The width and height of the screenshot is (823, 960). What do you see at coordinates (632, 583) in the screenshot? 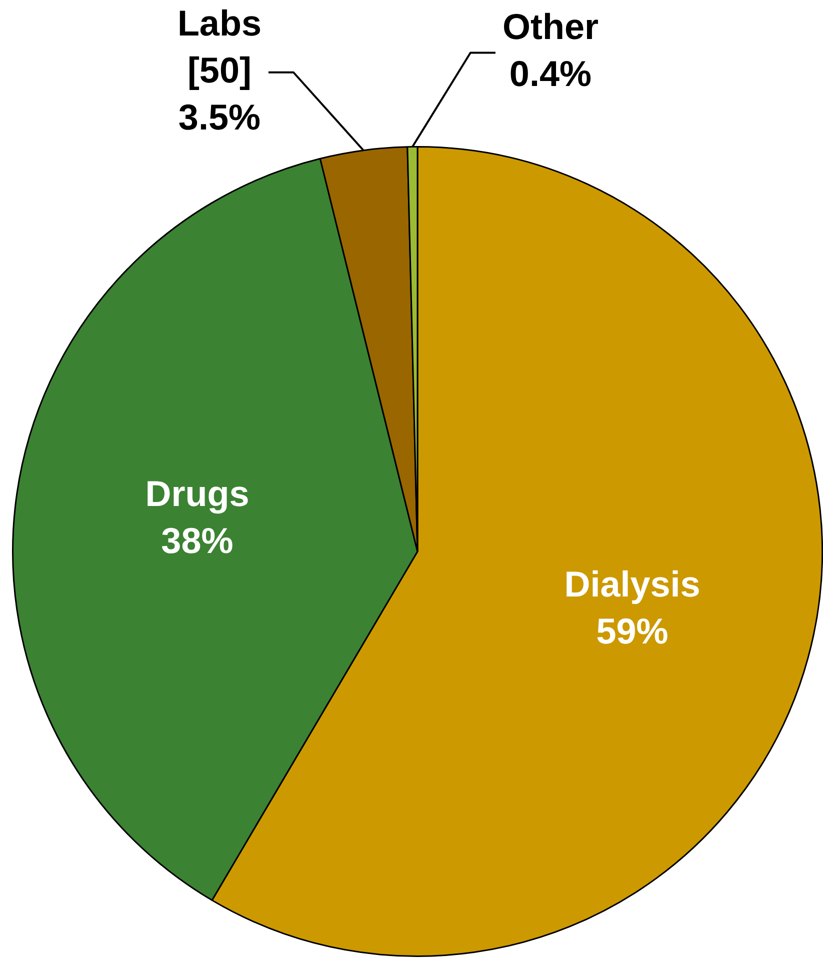
I see `slice-label: Dialysis` at bounding box center [632, 583].